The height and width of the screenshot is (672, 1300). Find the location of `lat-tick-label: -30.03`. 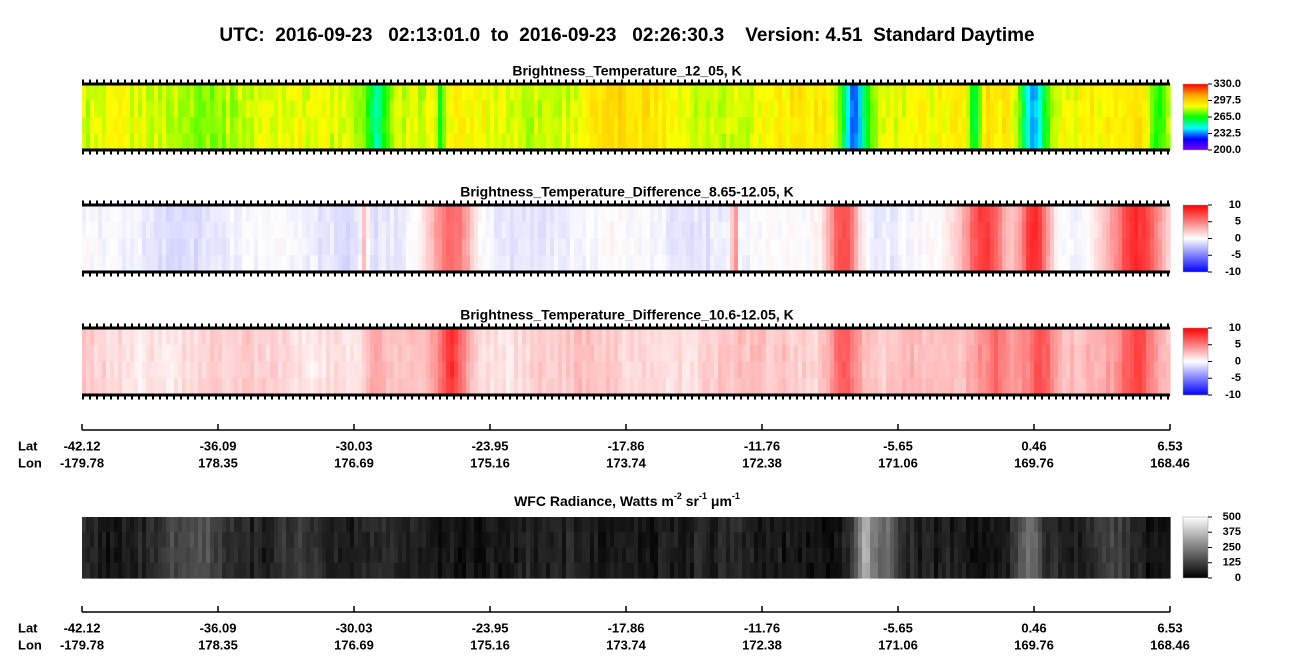

lat-tick-label: -30.03 is located at coordinates (354, 627).